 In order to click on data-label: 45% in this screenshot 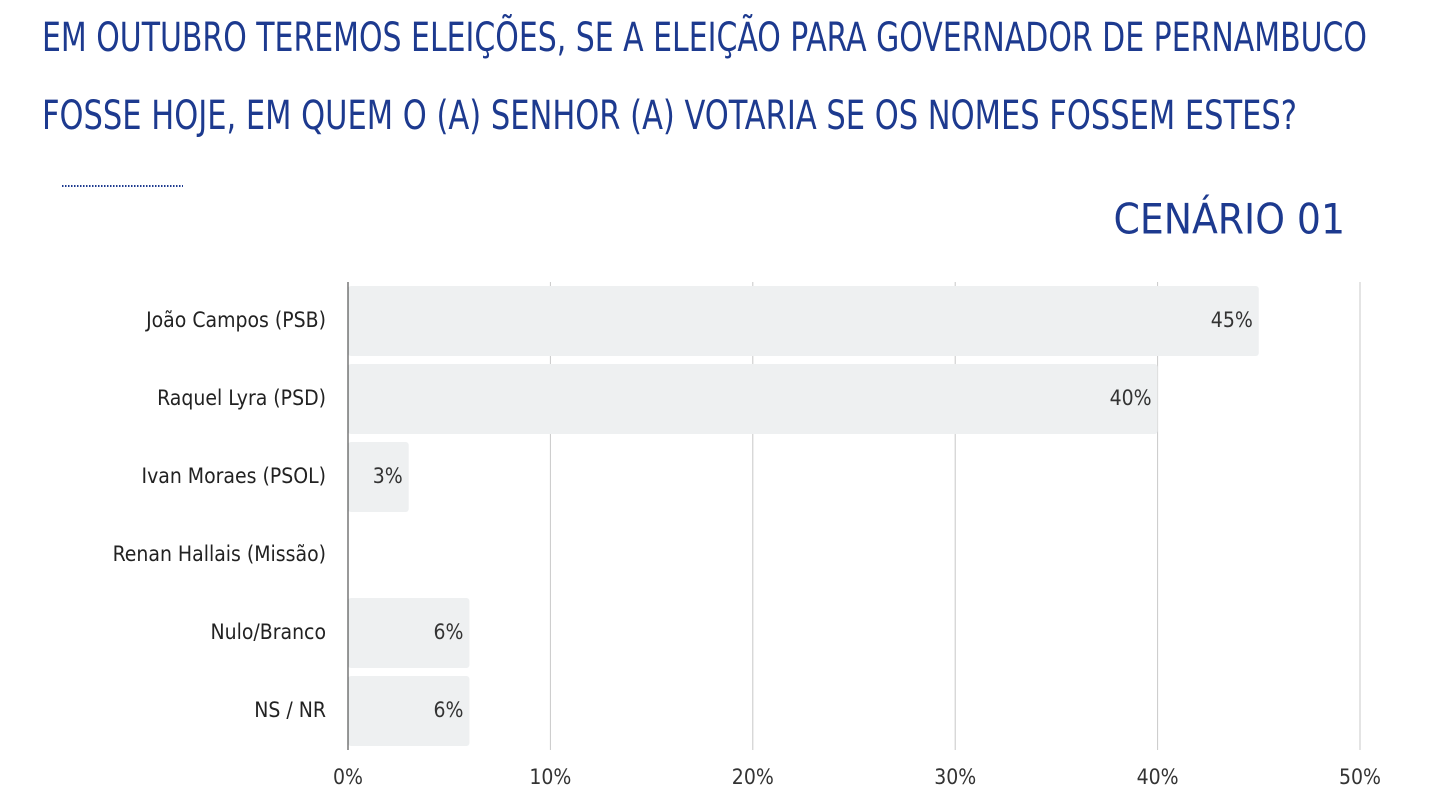, I will do `click(1232, 320)`.